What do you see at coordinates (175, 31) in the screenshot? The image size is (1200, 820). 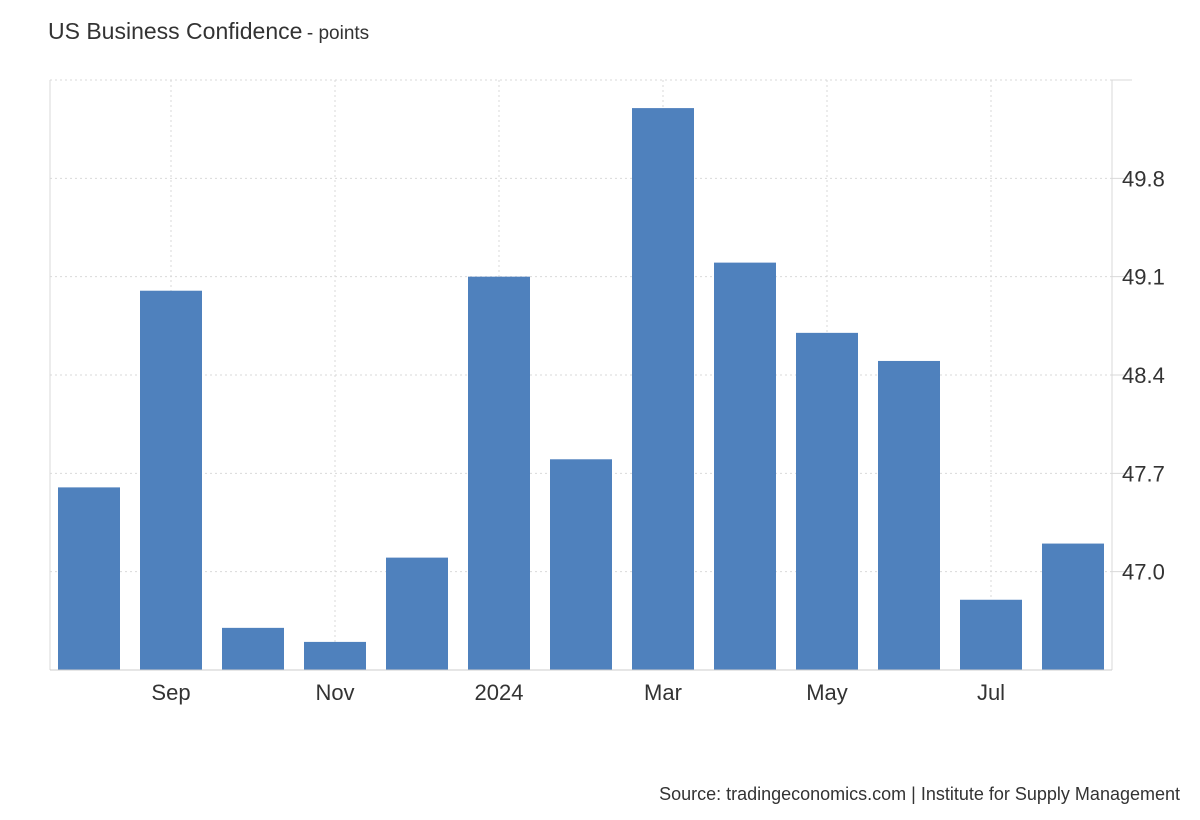 I see `chart-title-text: US Business Confidence` at bounding box center [175, 31].